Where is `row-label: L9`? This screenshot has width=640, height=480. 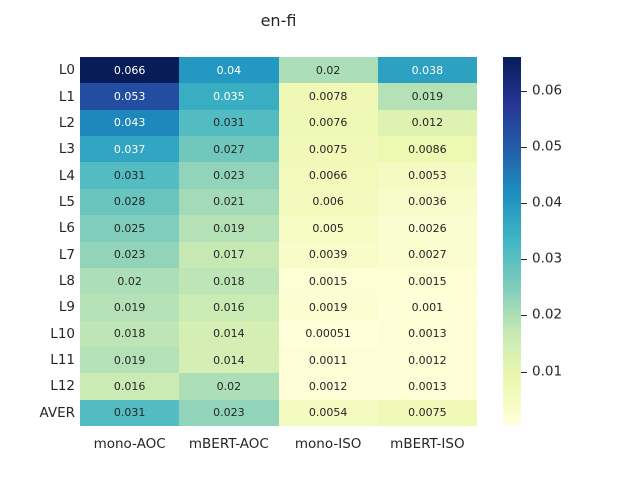 row-label: L9 is located at coordinates (66, 307).